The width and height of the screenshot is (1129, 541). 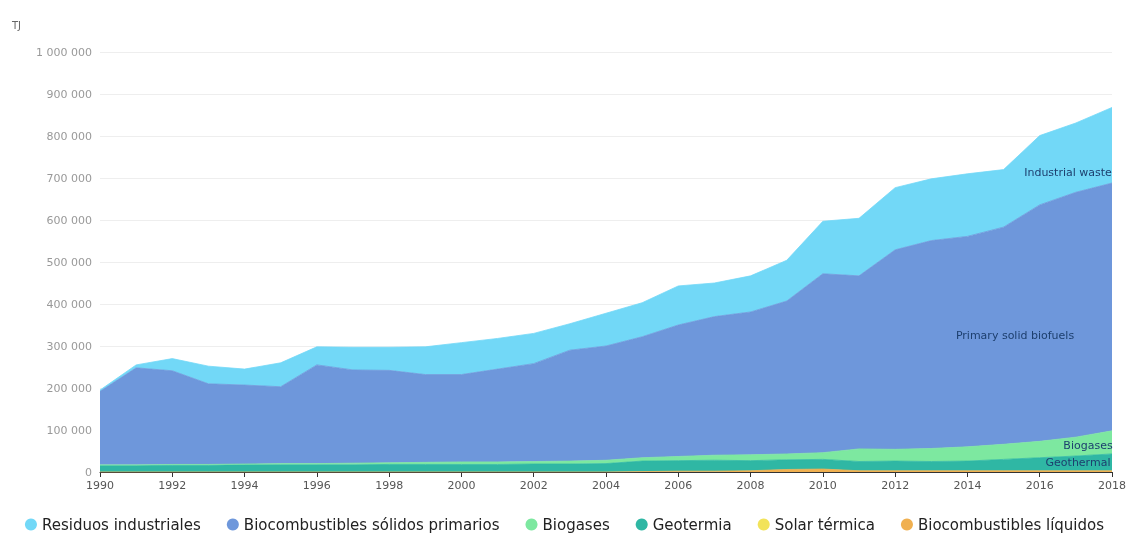 I want to click on x-tick-label: 2014, so click(x=967, y=485).